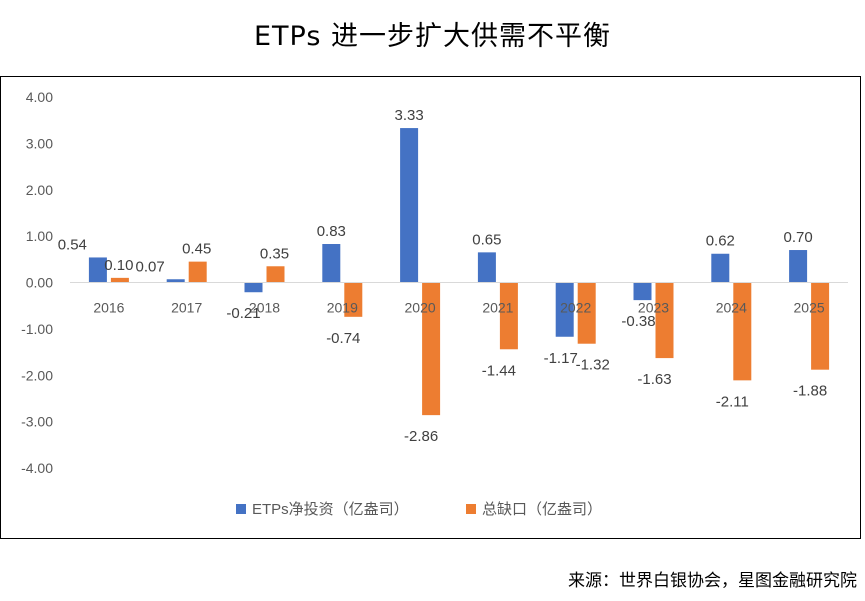 This screenshot has width=865, height=601. What do you see at coordinates (39, 97) in the screenshot?
I see `y-tick-label: 4.00` at bounding box center [39, 97].